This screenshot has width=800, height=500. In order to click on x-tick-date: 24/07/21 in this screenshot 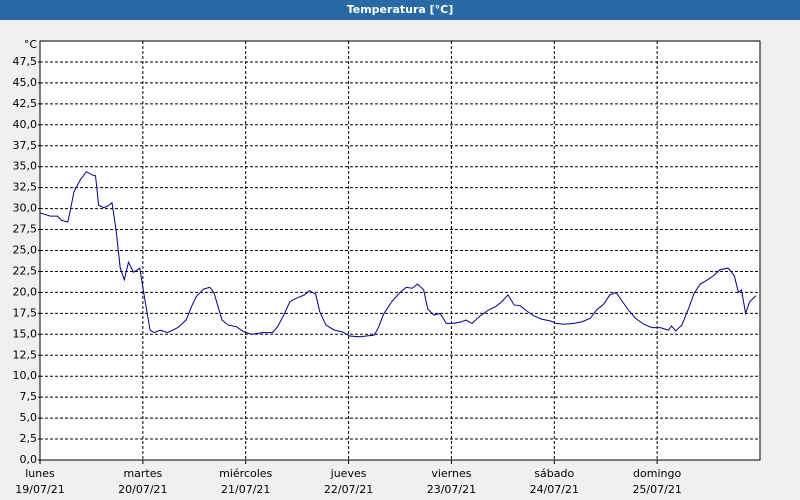, I will do `click(554, 489)`.